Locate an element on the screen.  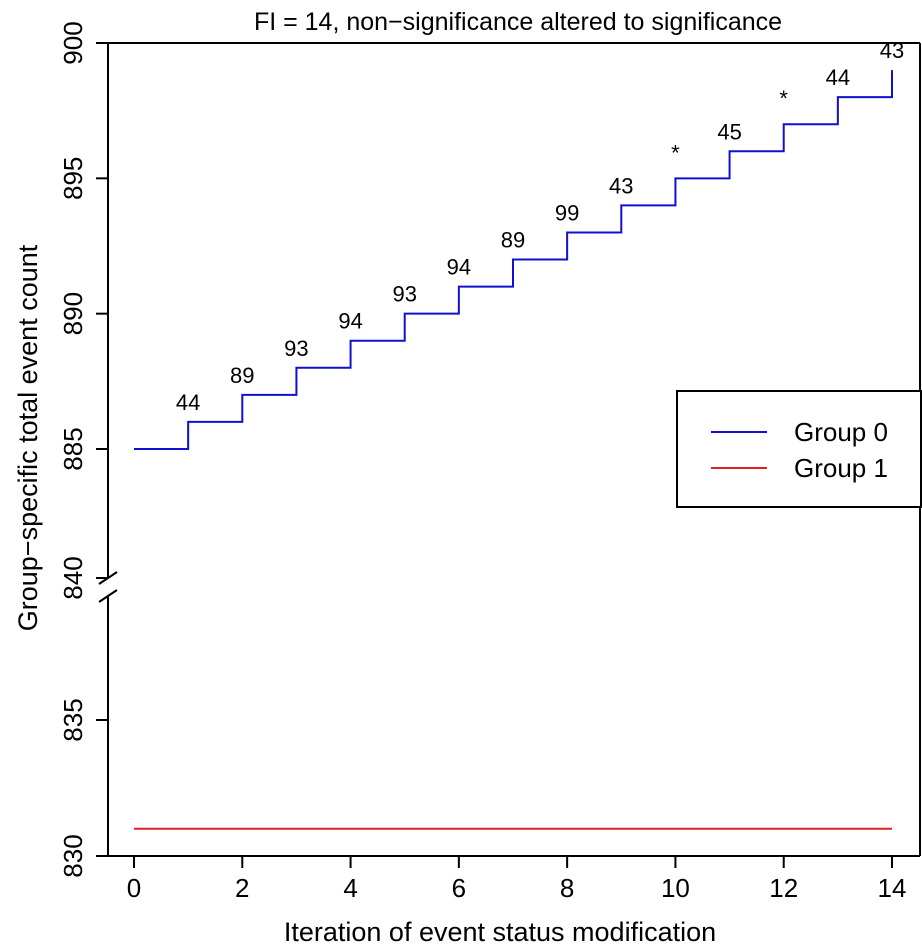
step-label-2: 93 is located at coordinates (296, 348).